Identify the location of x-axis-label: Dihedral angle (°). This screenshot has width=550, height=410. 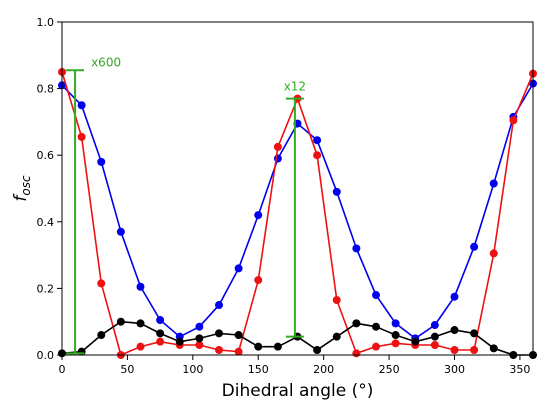
(298, 391).